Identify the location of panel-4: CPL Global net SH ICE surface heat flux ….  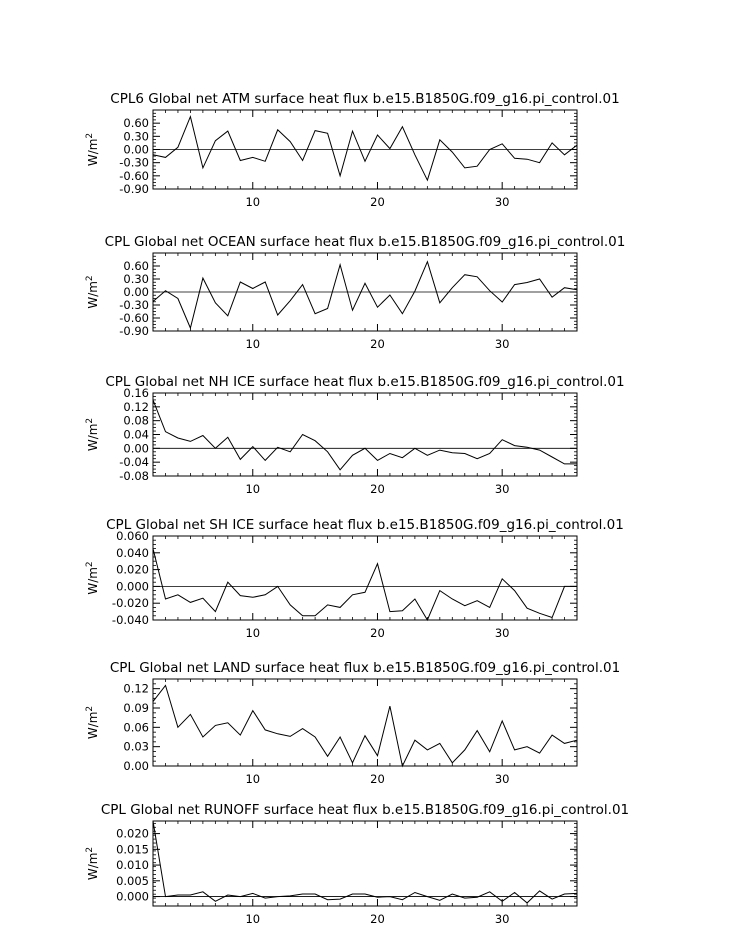
(354, 578).